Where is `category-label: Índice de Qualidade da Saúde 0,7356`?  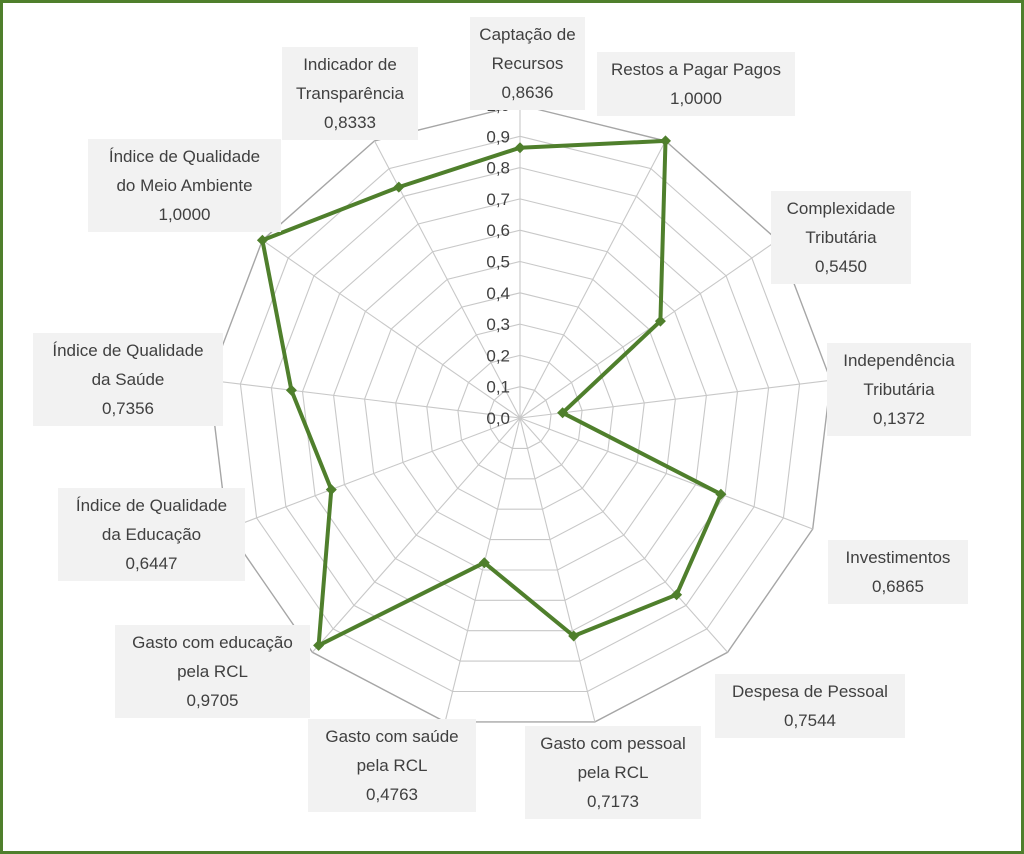
category-label: Índice de Qualidade da Saúde 0,7356 is located at coordinates (128, 379).